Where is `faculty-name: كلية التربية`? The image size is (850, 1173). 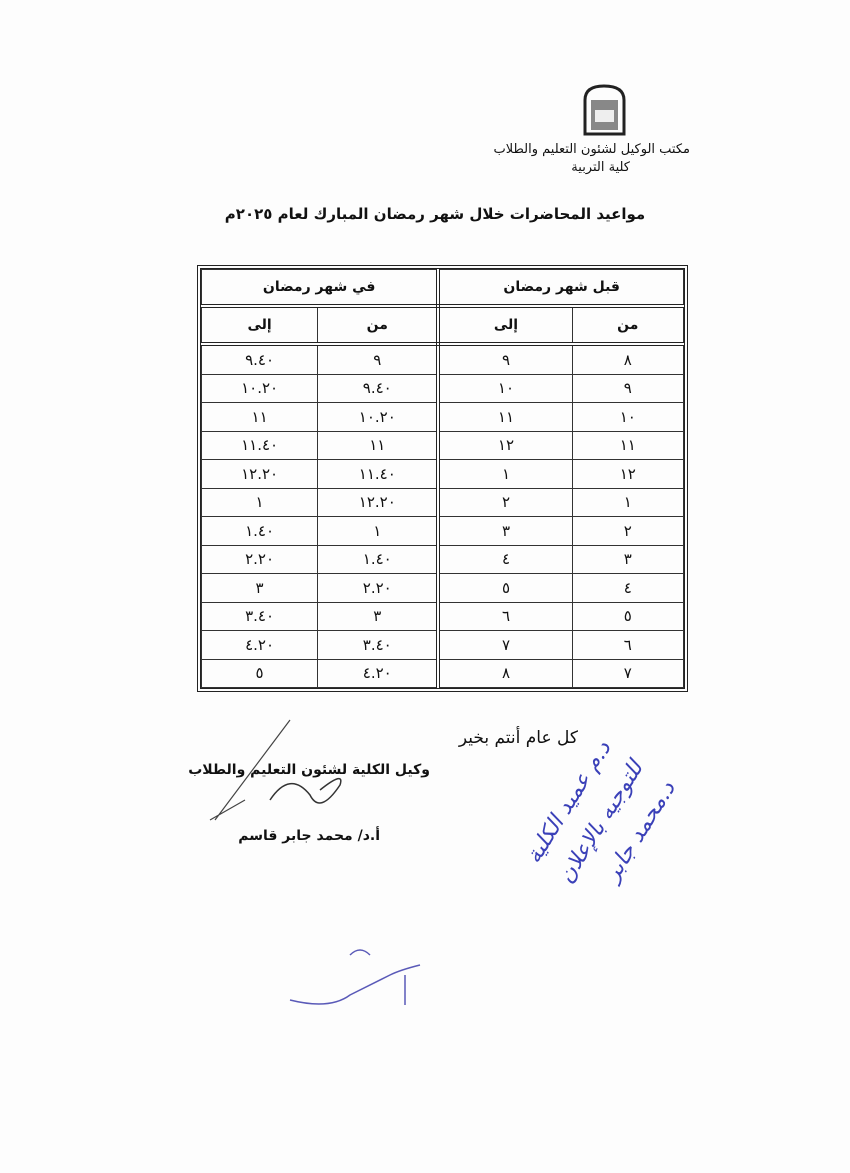
faculty-name: كلية التربية is located at coordinates (600, 167).